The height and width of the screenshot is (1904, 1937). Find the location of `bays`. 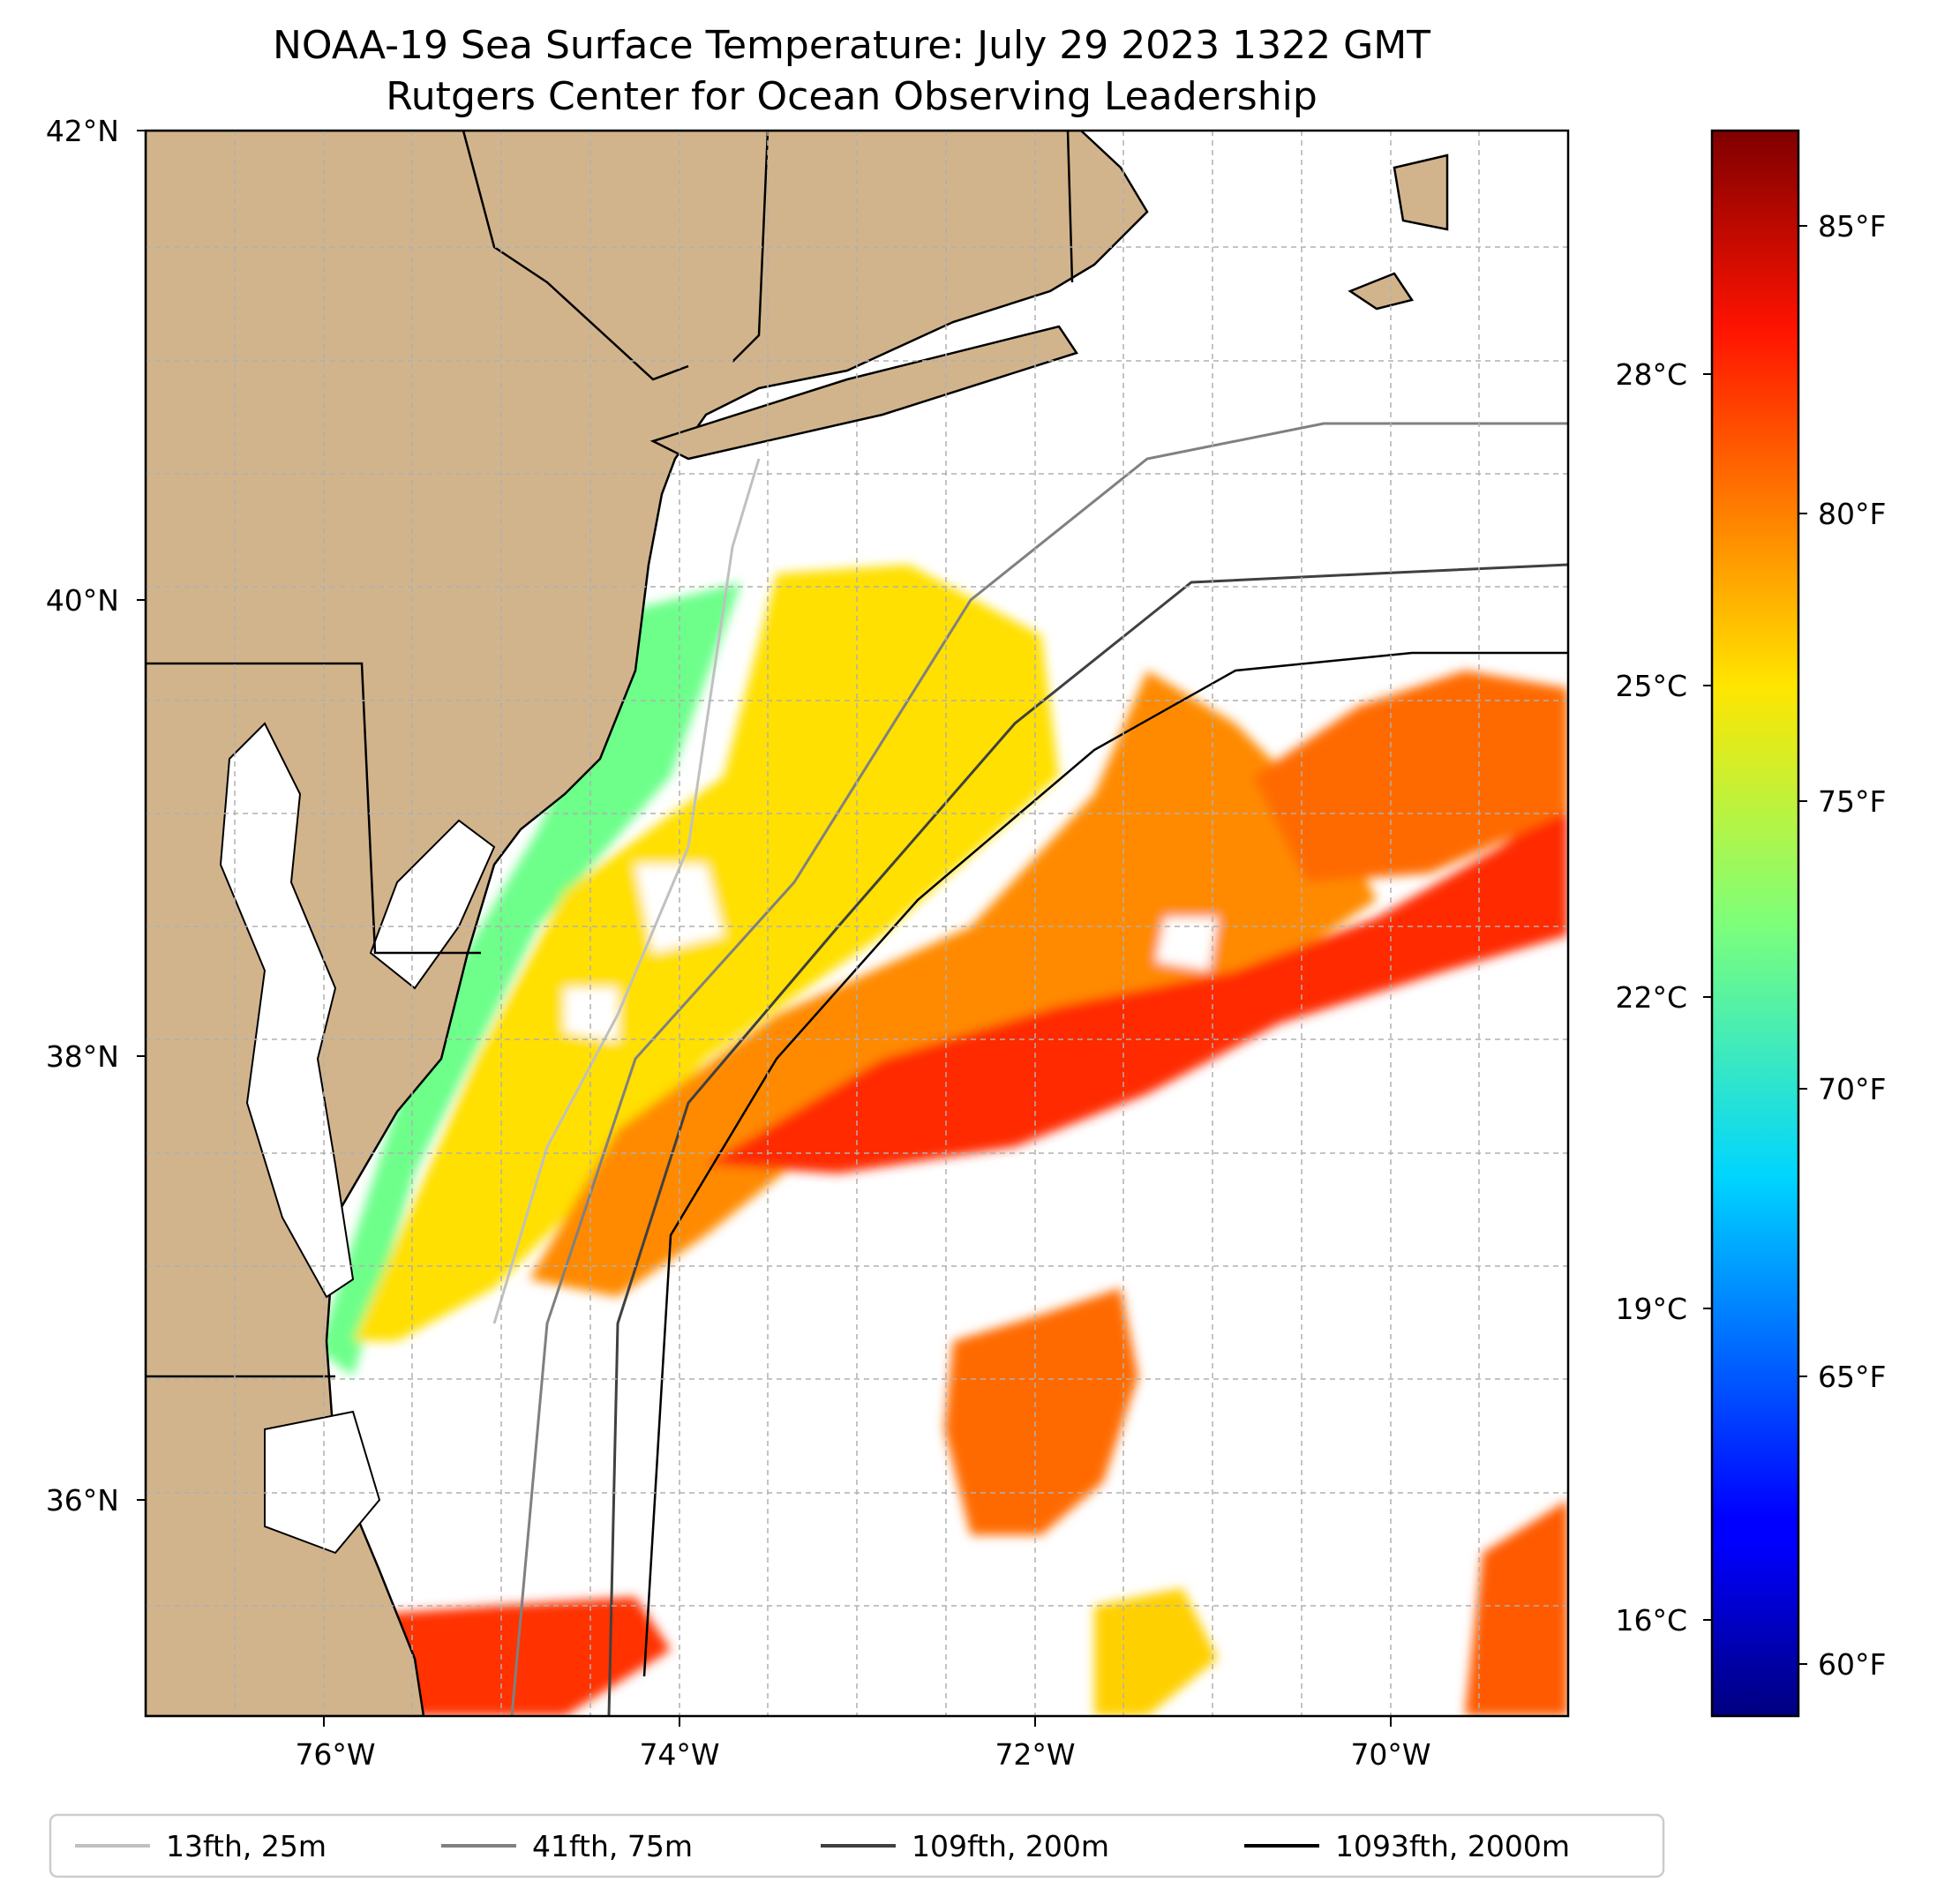

bays is located at coordinates (358, 1138).